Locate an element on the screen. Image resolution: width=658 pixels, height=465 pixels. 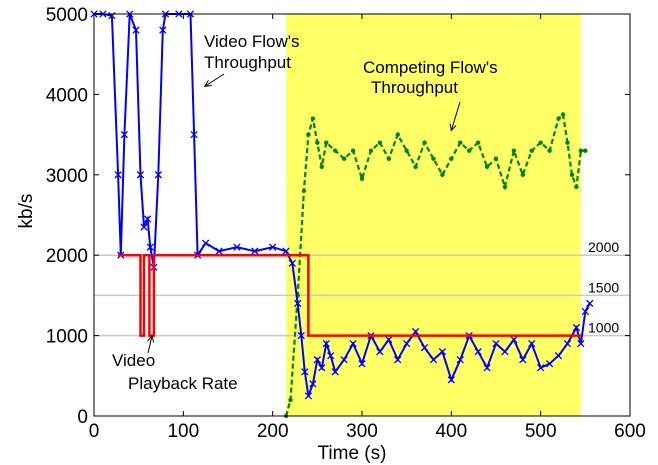
y-tick-label: 3000 is located at coordinates (67, 176).